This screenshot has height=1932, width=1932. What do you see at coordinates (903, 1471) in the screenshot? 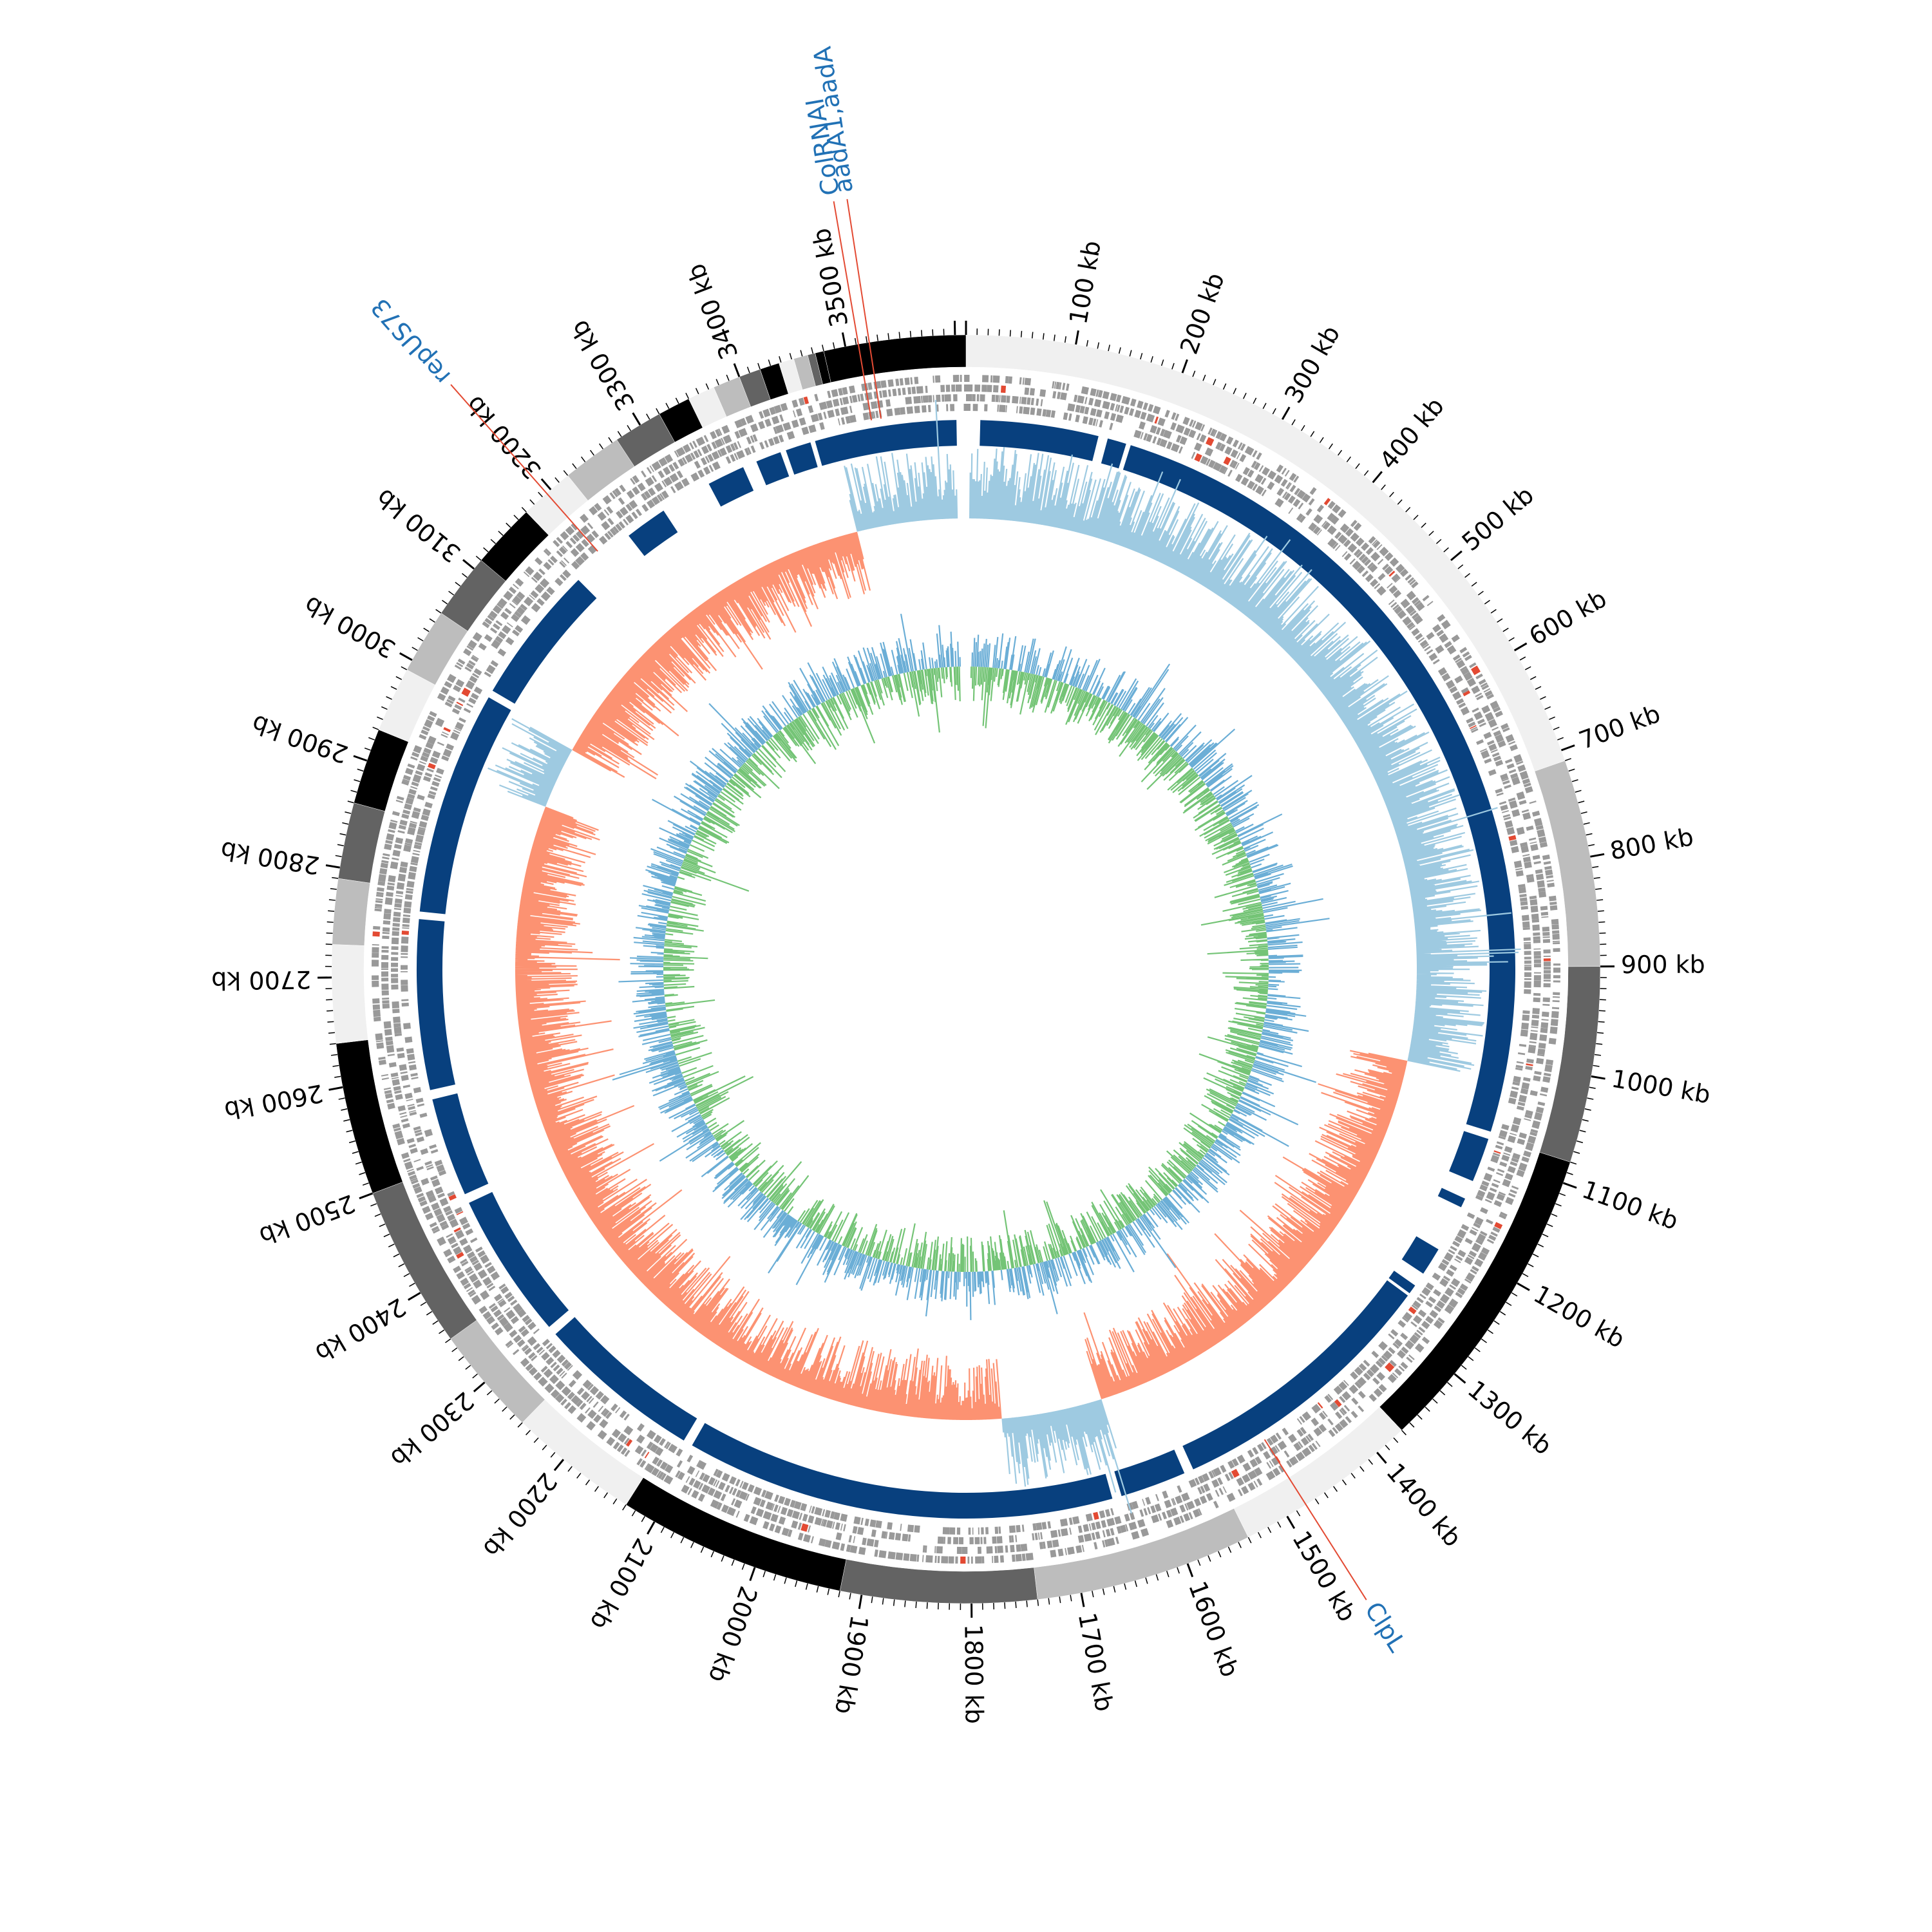
I see `blast-hit-block` at bounding box center [903, 1471].